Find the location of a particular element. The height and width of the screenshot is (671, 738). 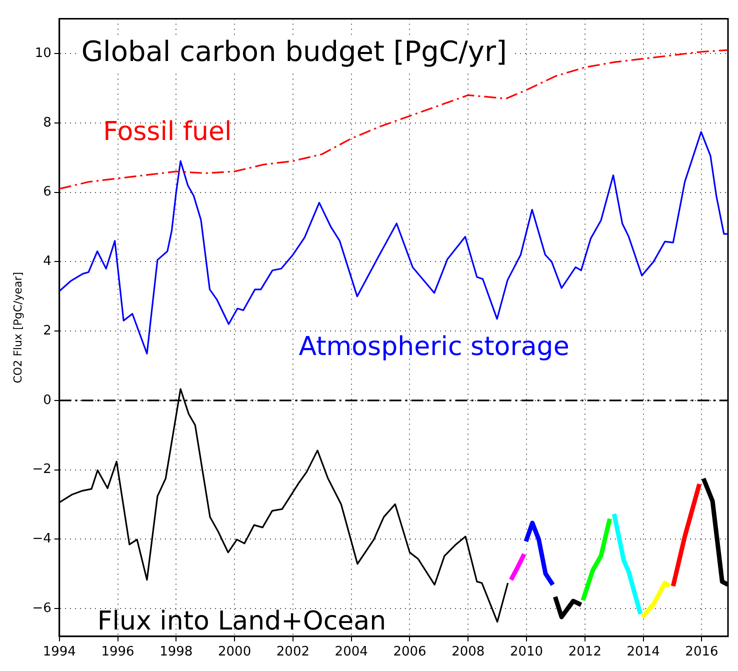

x-tick-label: 2012 is located at coordinates (585, 652).